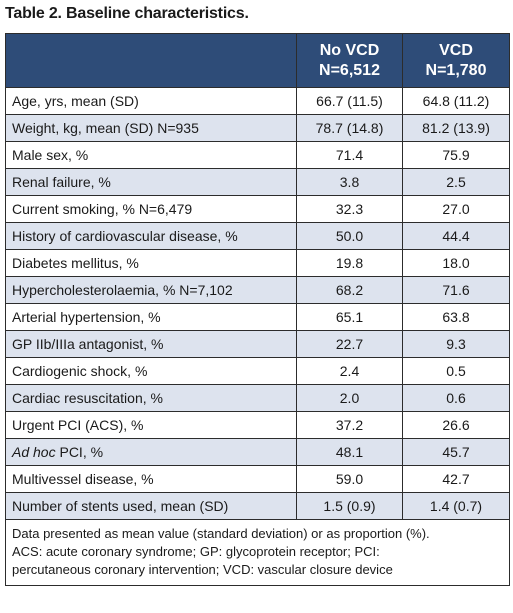 The height and width of the screenshot is (613, 513). What do you see at coordinates (75, 101) in the screenshot?
I see `row-label-text: Age, yrs, mean (SD)` at bounding box center [75, 101].